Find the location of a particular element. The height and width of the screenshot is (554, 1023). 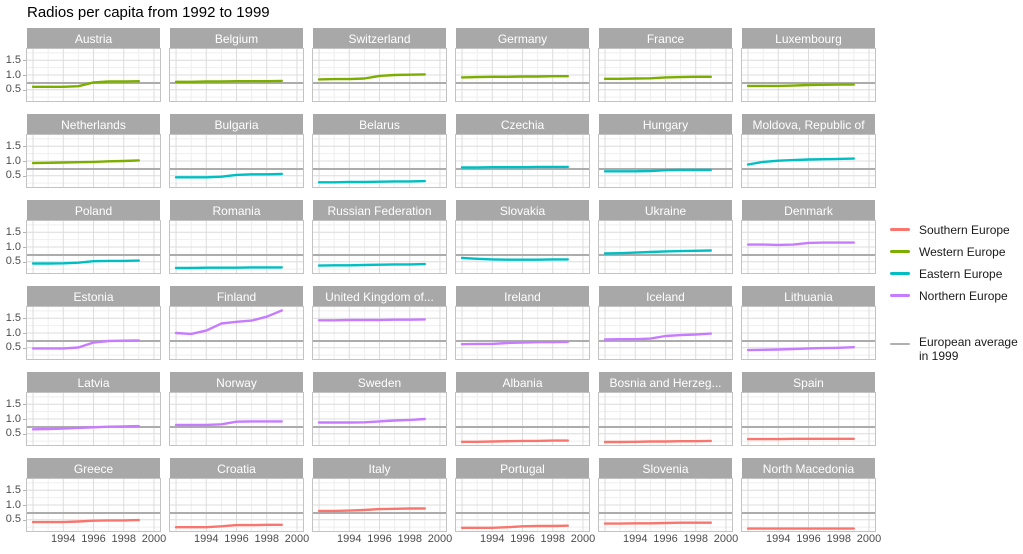

facet-albania: Albania is located at coordinates (522, 409).